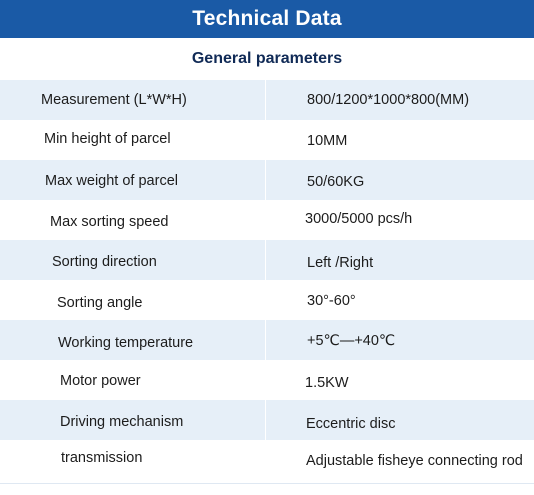 This screenshot has height=495, width=534. I want to click on spec-label-cell: Measurement (L*W*H), so click(133, 100).